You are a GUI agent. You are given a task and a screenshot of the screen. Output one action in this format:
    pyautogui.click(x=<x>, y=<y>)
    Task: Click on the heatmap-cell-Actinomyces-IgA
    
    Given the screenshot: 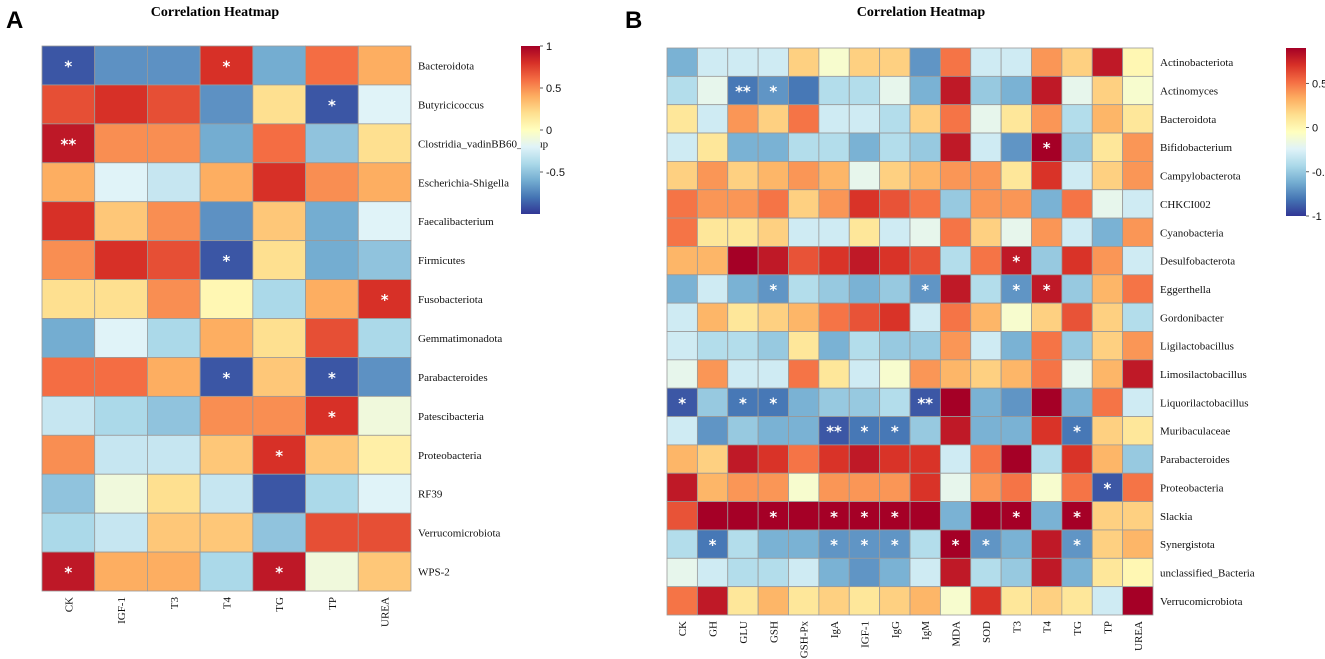 What is the action you would take?
    pyautogui.click(x=834, y=90)
    